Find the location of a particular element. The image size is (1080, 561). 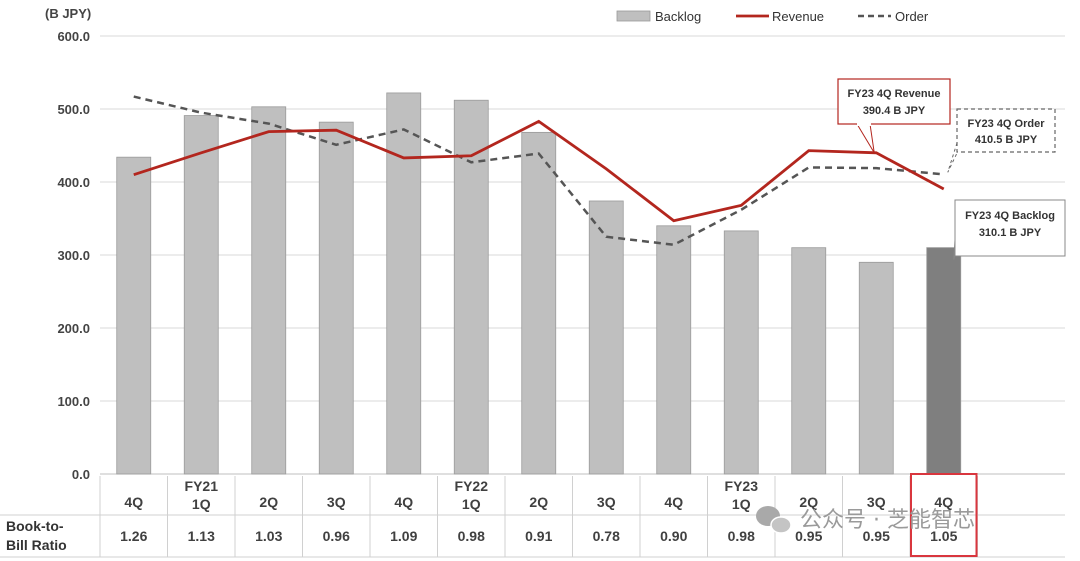

order-callout-pointer is located at coordinates (952, 157).